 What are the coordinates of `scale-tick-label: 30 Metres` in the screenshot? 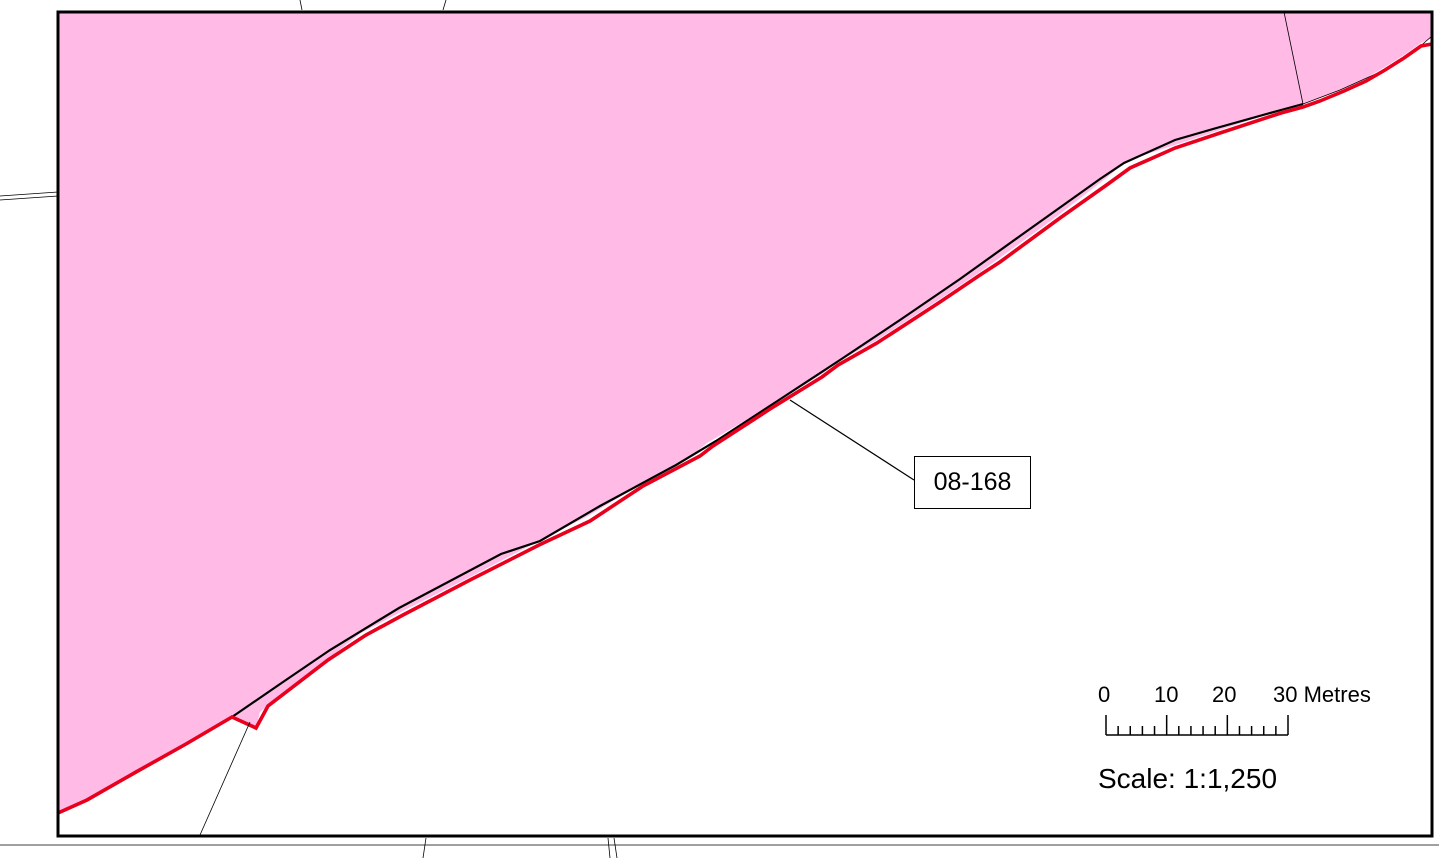 It's located at (1322, 694).